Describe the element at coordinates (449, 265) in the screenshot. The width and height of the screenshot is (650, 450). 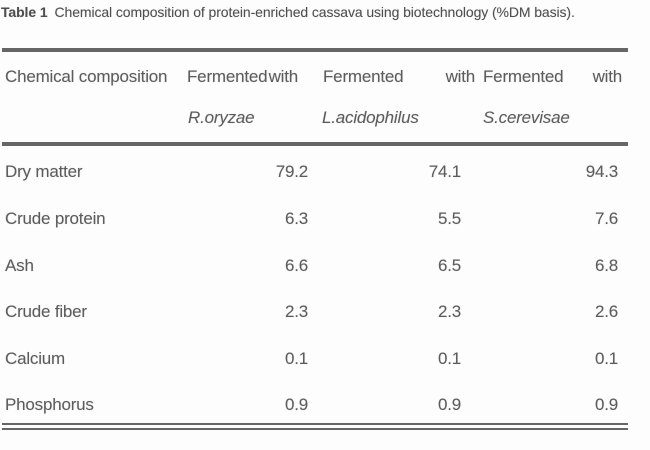
I see `row-value: 6.5` at that location.